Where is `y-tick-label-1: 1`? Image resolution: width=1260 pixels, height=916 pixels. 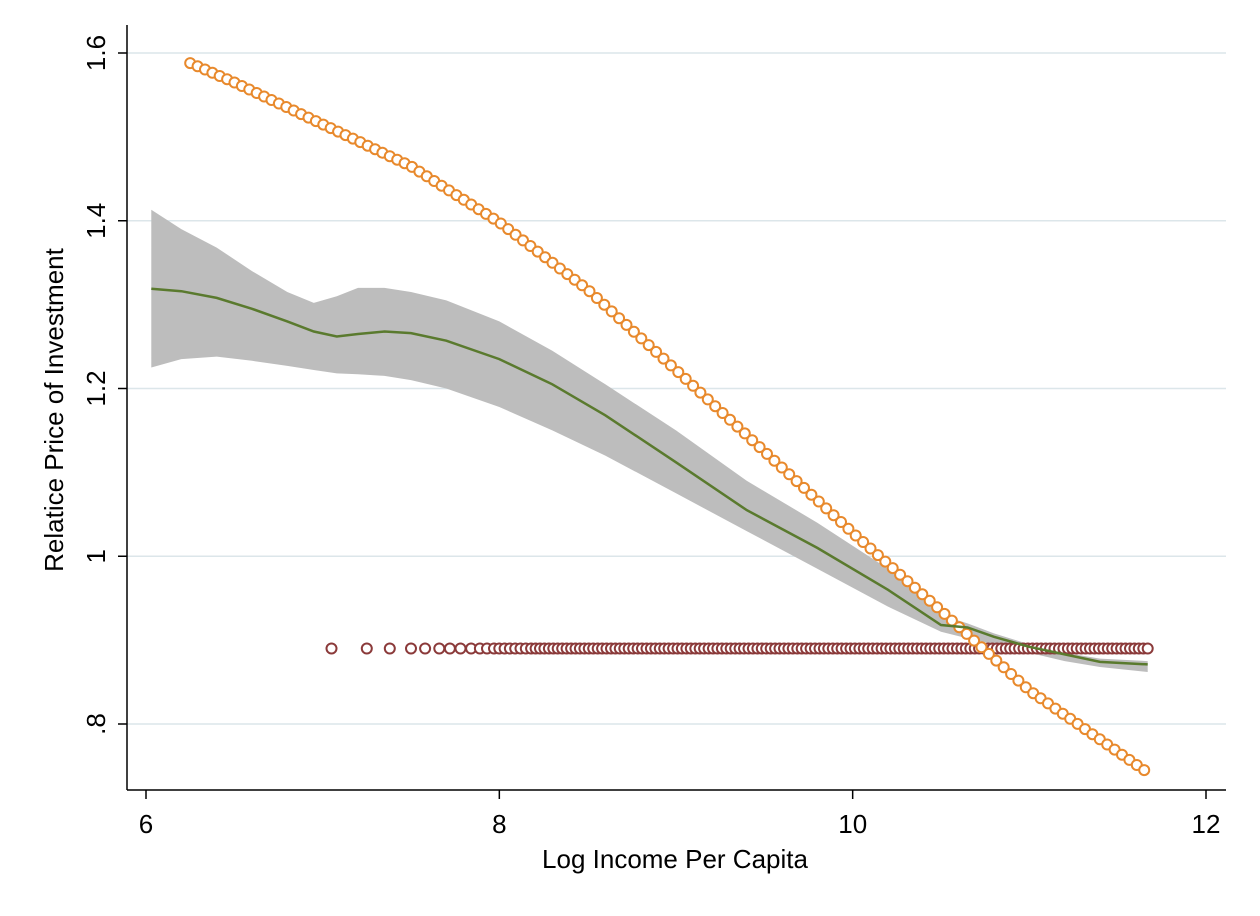 y-tick-label-1: 1 is located at coordinates (96, 556).